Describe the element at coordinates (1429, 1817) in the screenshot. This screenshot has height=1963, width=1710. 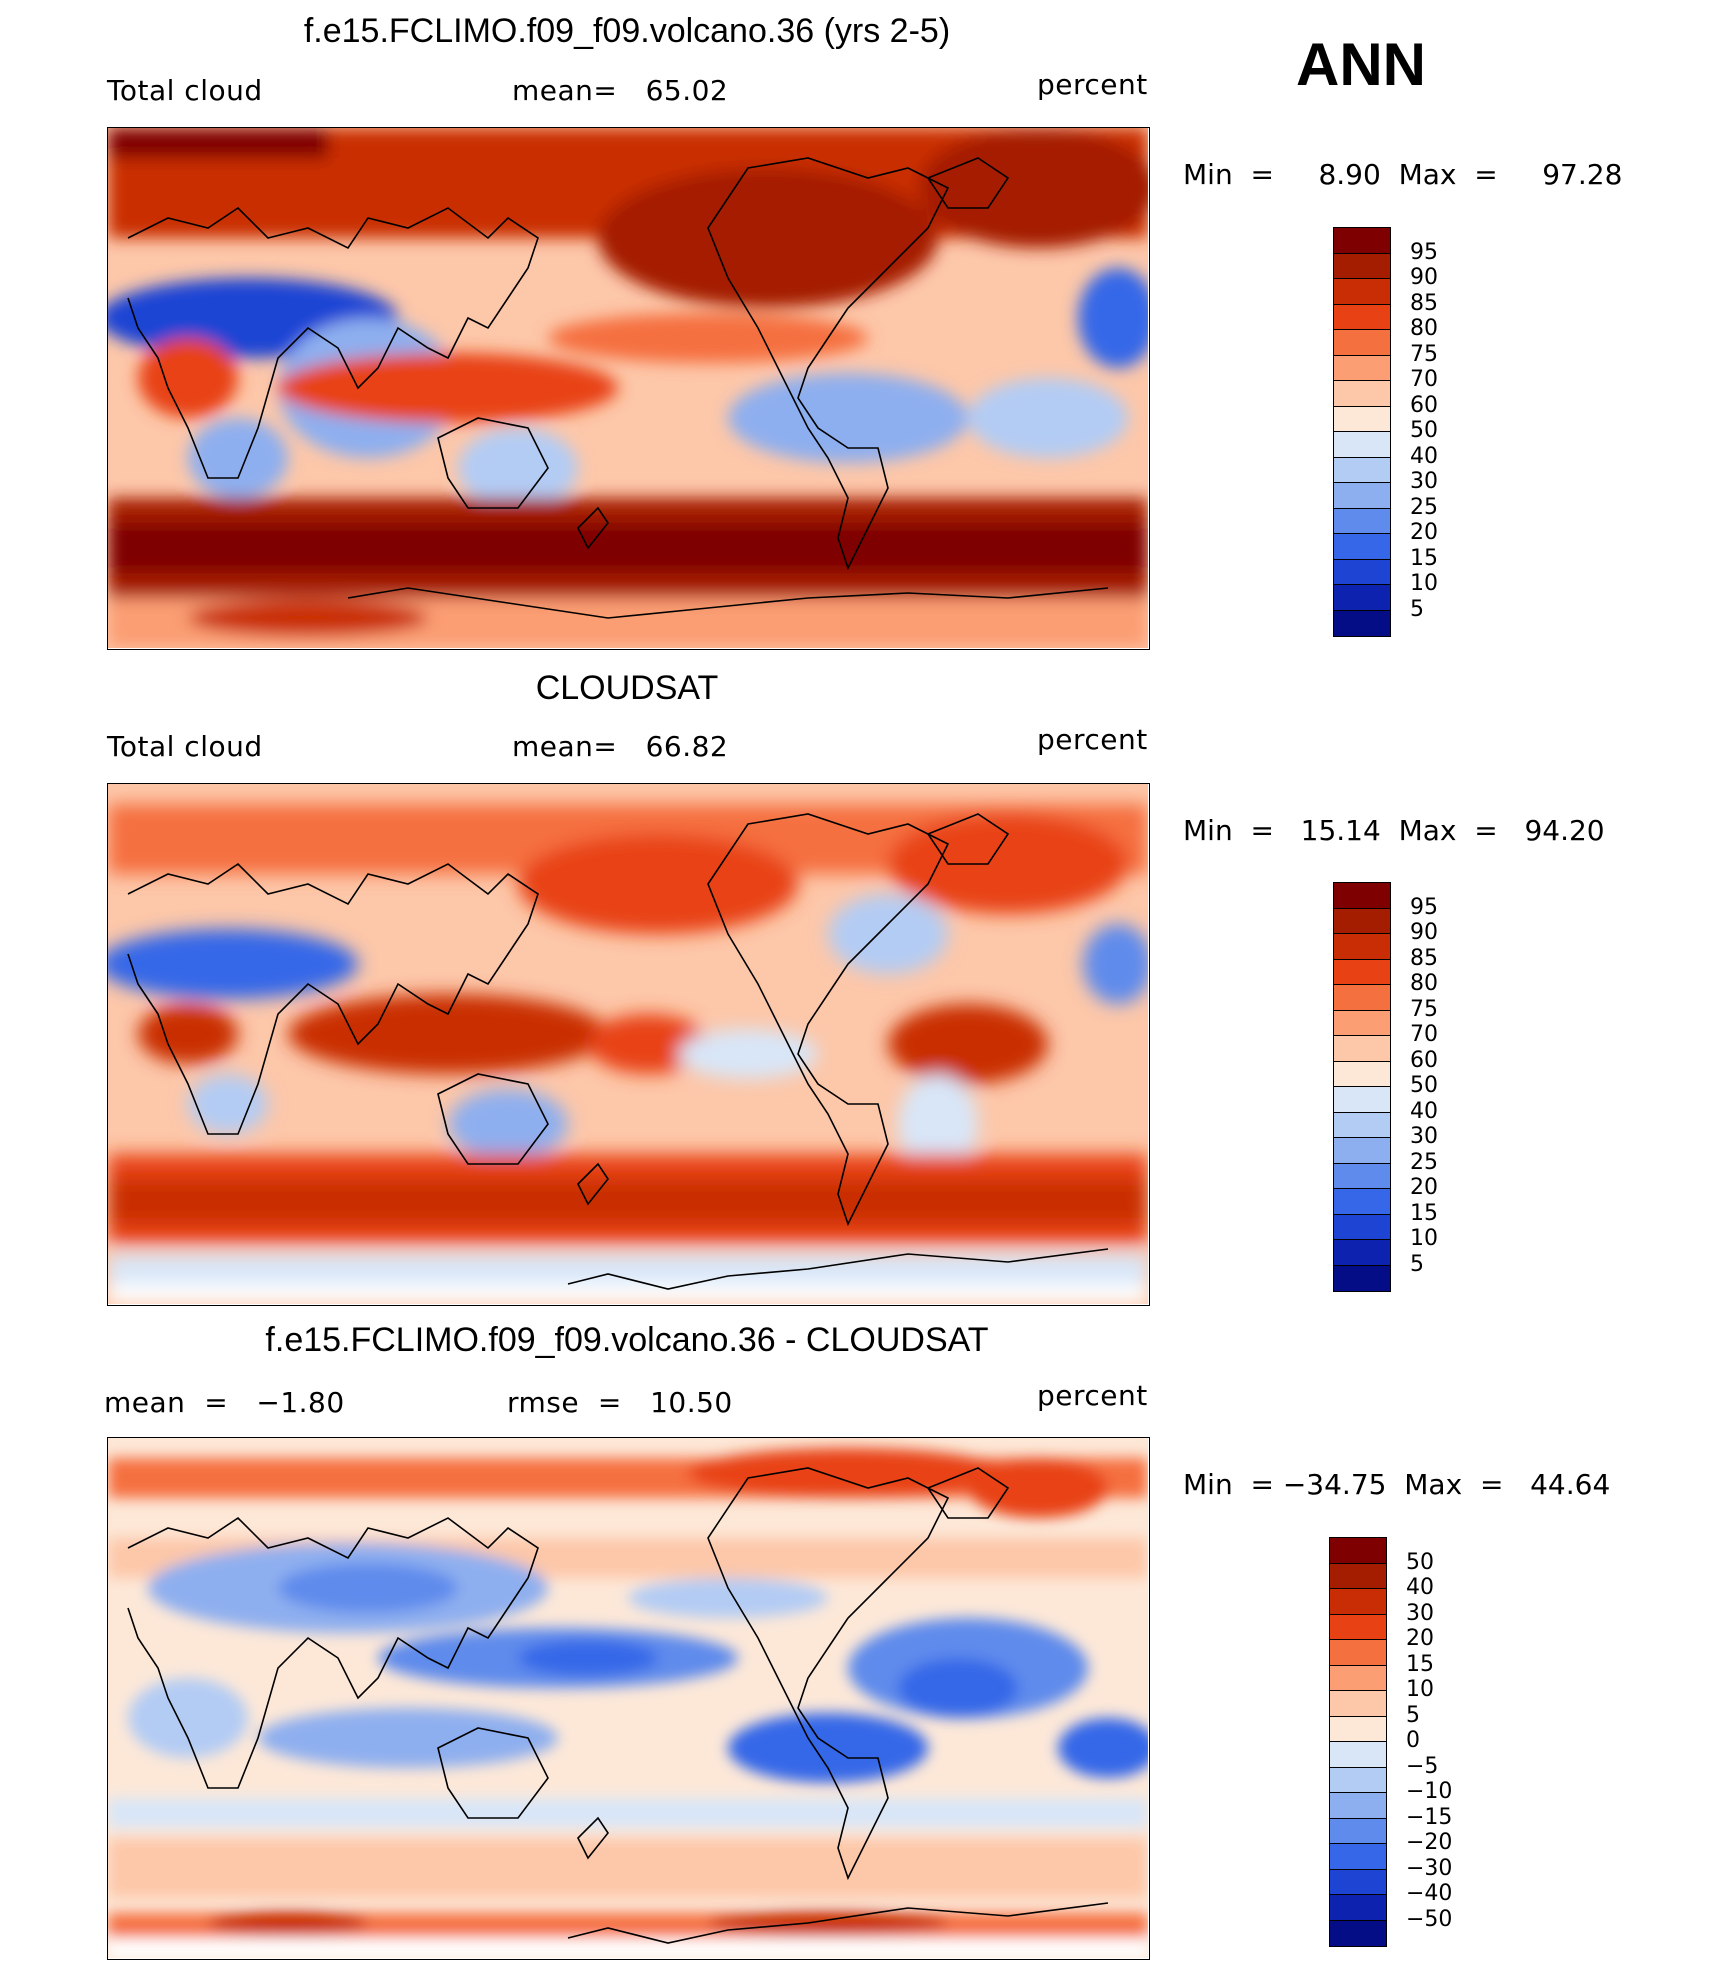
I see `colorbar-tick-label: −15` at that location.